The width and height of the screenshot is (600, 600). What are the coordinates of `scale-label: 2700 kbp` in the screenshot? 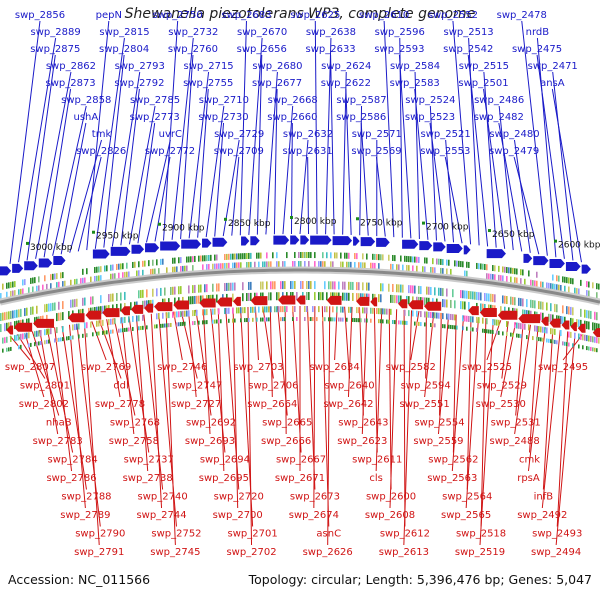 It's located at (447, 228).